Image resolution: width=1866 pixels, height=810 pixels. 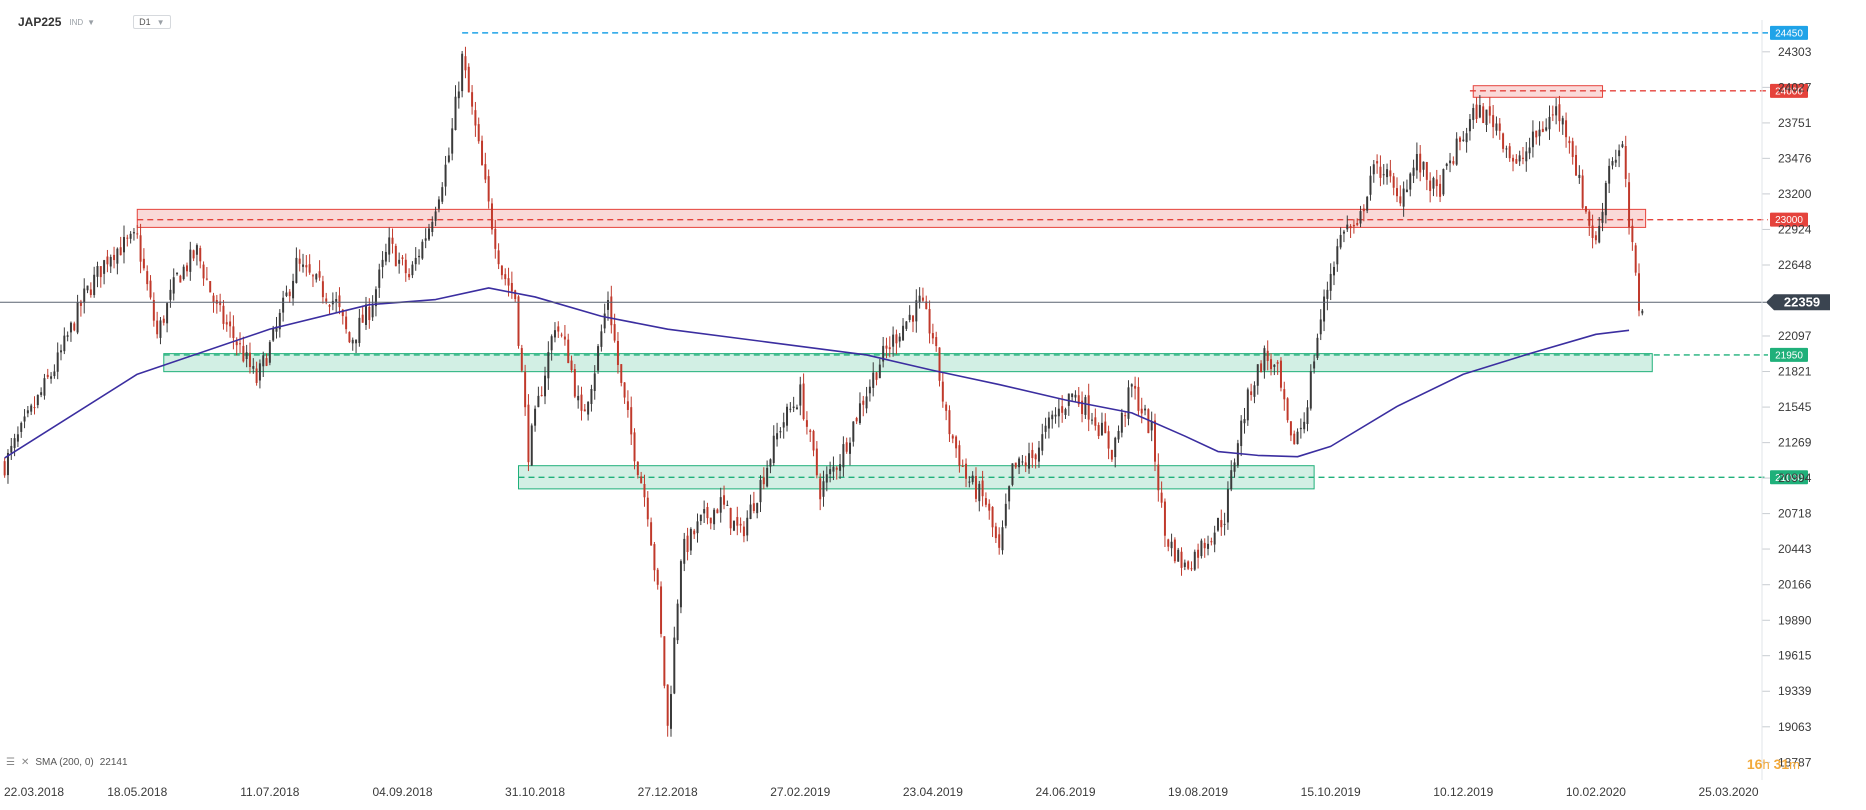 What do you see at coordinates (1795, 52) in the screenshot?
I see `y-tick-label: 24303` at bounding box center [1795, 52].